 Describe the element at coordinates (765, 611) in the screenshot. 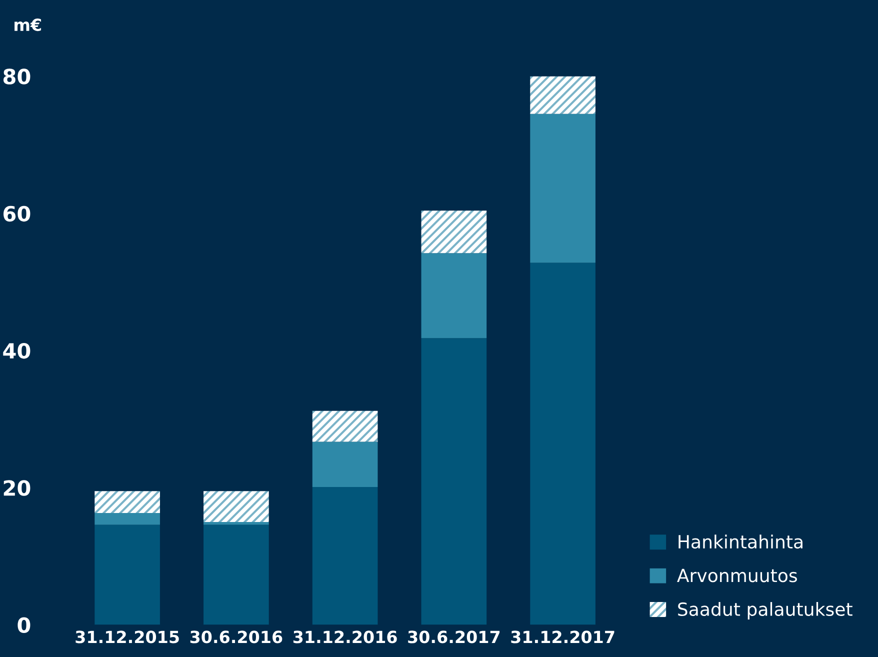

I see `legend-label: Saadut palautukset` at that location.